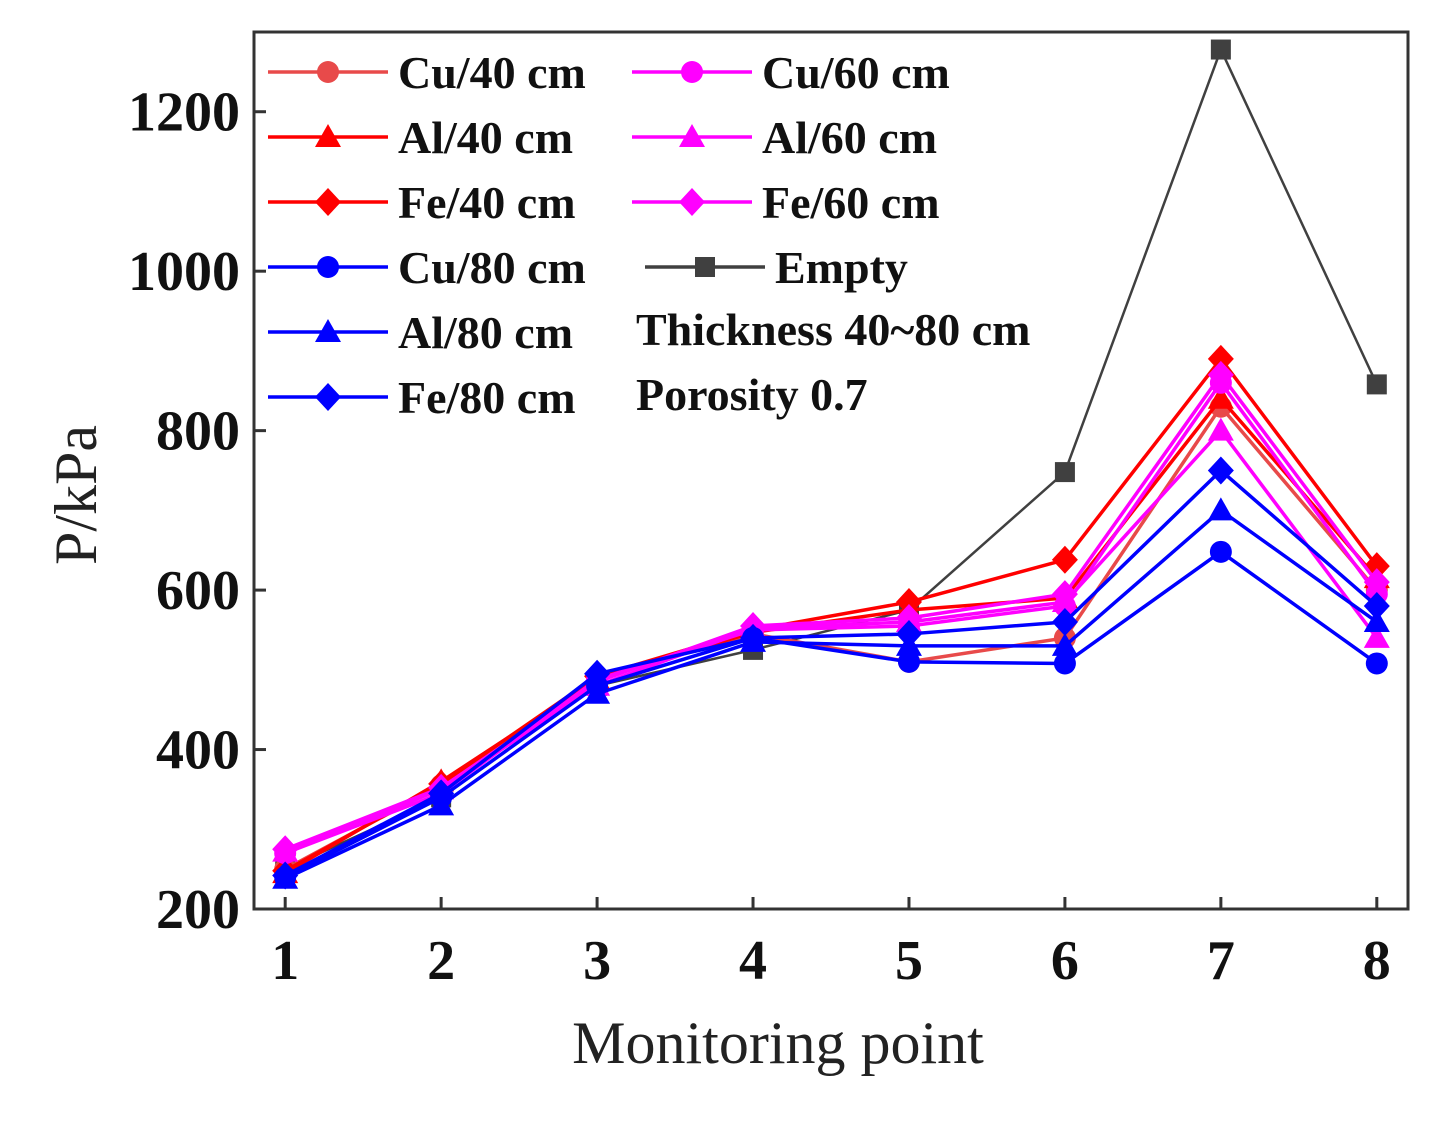  What do you see at coordinates (487, 202) in the screenshot?
I see `legend-label: Fe/40 cm` at bounding box center [487, 202].